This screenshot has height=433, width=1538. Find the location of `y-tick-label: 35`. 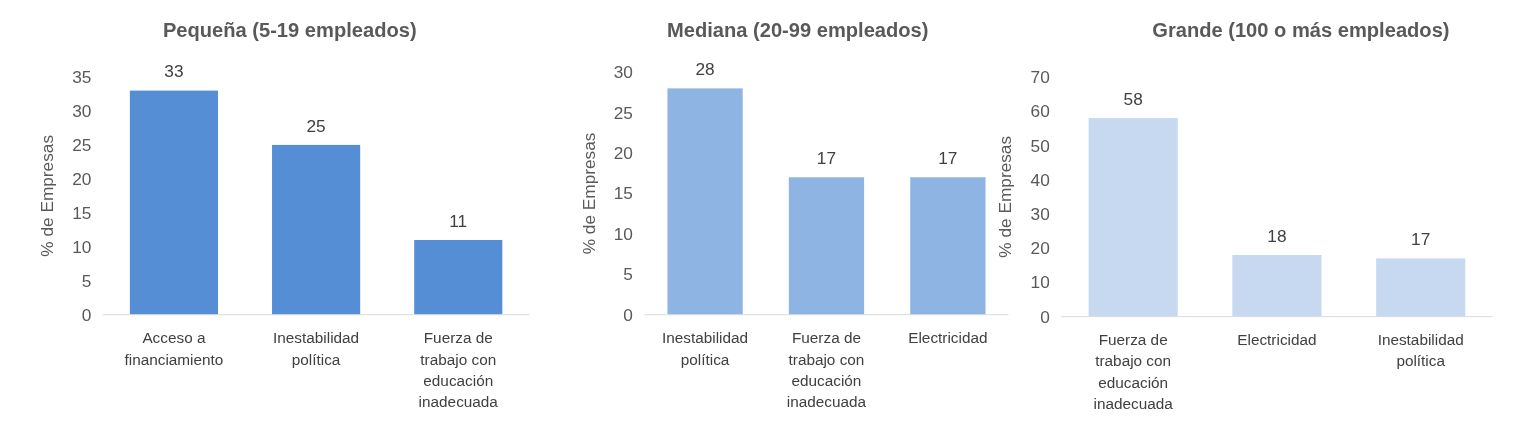

y-tick-label: 35 is located at coordinates (82, 77).